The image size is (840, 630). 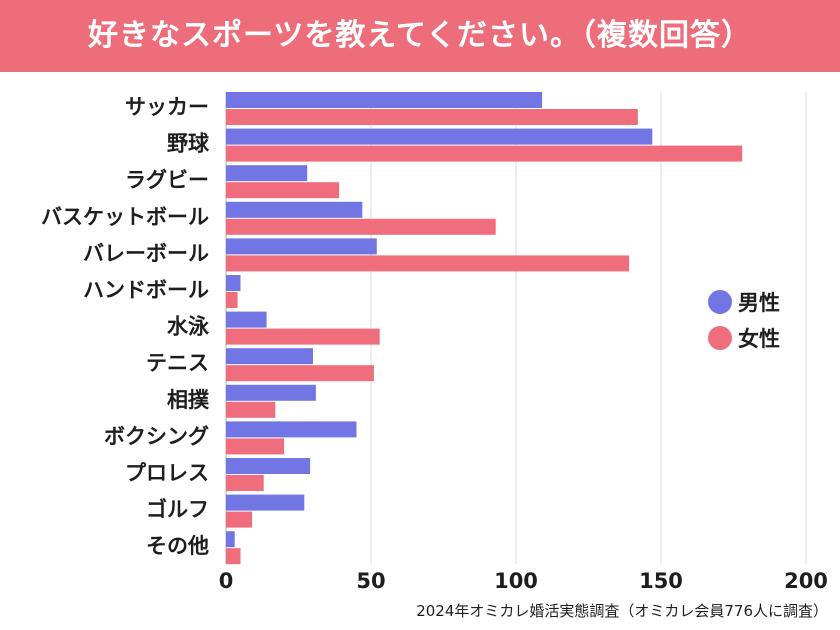 I want to click on x-tick-label: 50, so click(x=370, y=581).